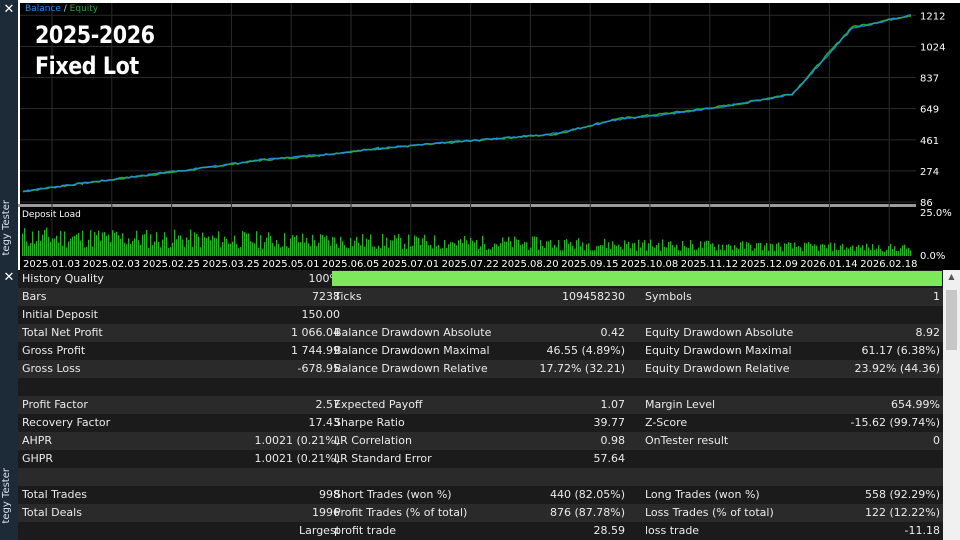 This screenshot has width=960, height=540. What do you see at coordinates (932, 256) in the screenshot?
I see `deposit-load-tick: 0.0%` at bounding box center [932, 256].